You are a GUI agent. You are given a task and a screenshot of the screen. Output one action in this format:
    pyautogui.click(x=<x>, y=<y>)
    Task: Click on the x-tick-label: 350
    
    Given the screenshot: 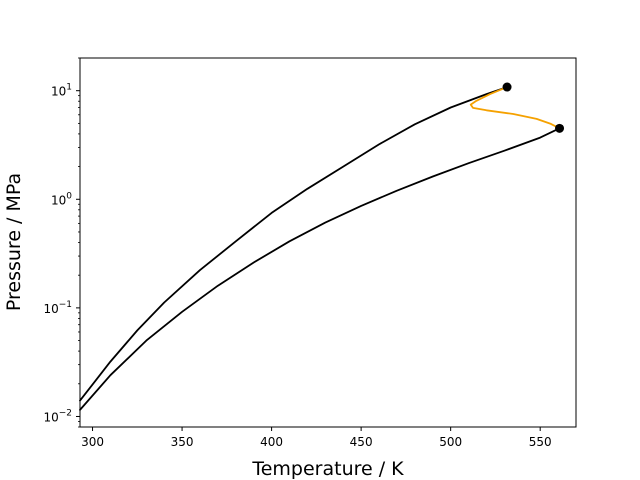 What is the action you would take?
    pyautogui.click(x=182, y=442)
    